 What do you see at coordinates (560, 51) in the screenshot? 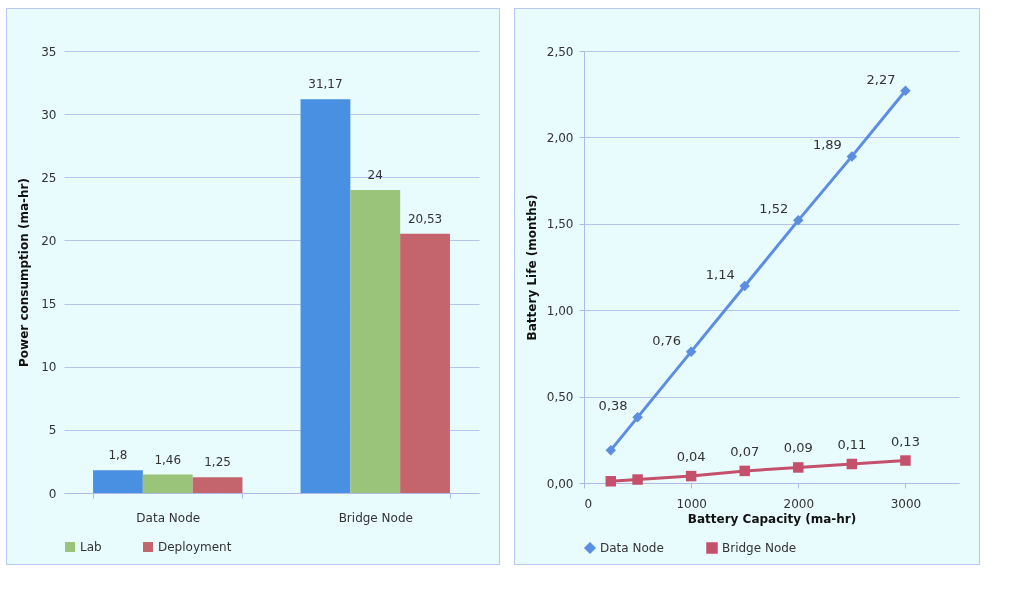
I see `y-tick-label: 2,50` at bounding box center [560, 51].